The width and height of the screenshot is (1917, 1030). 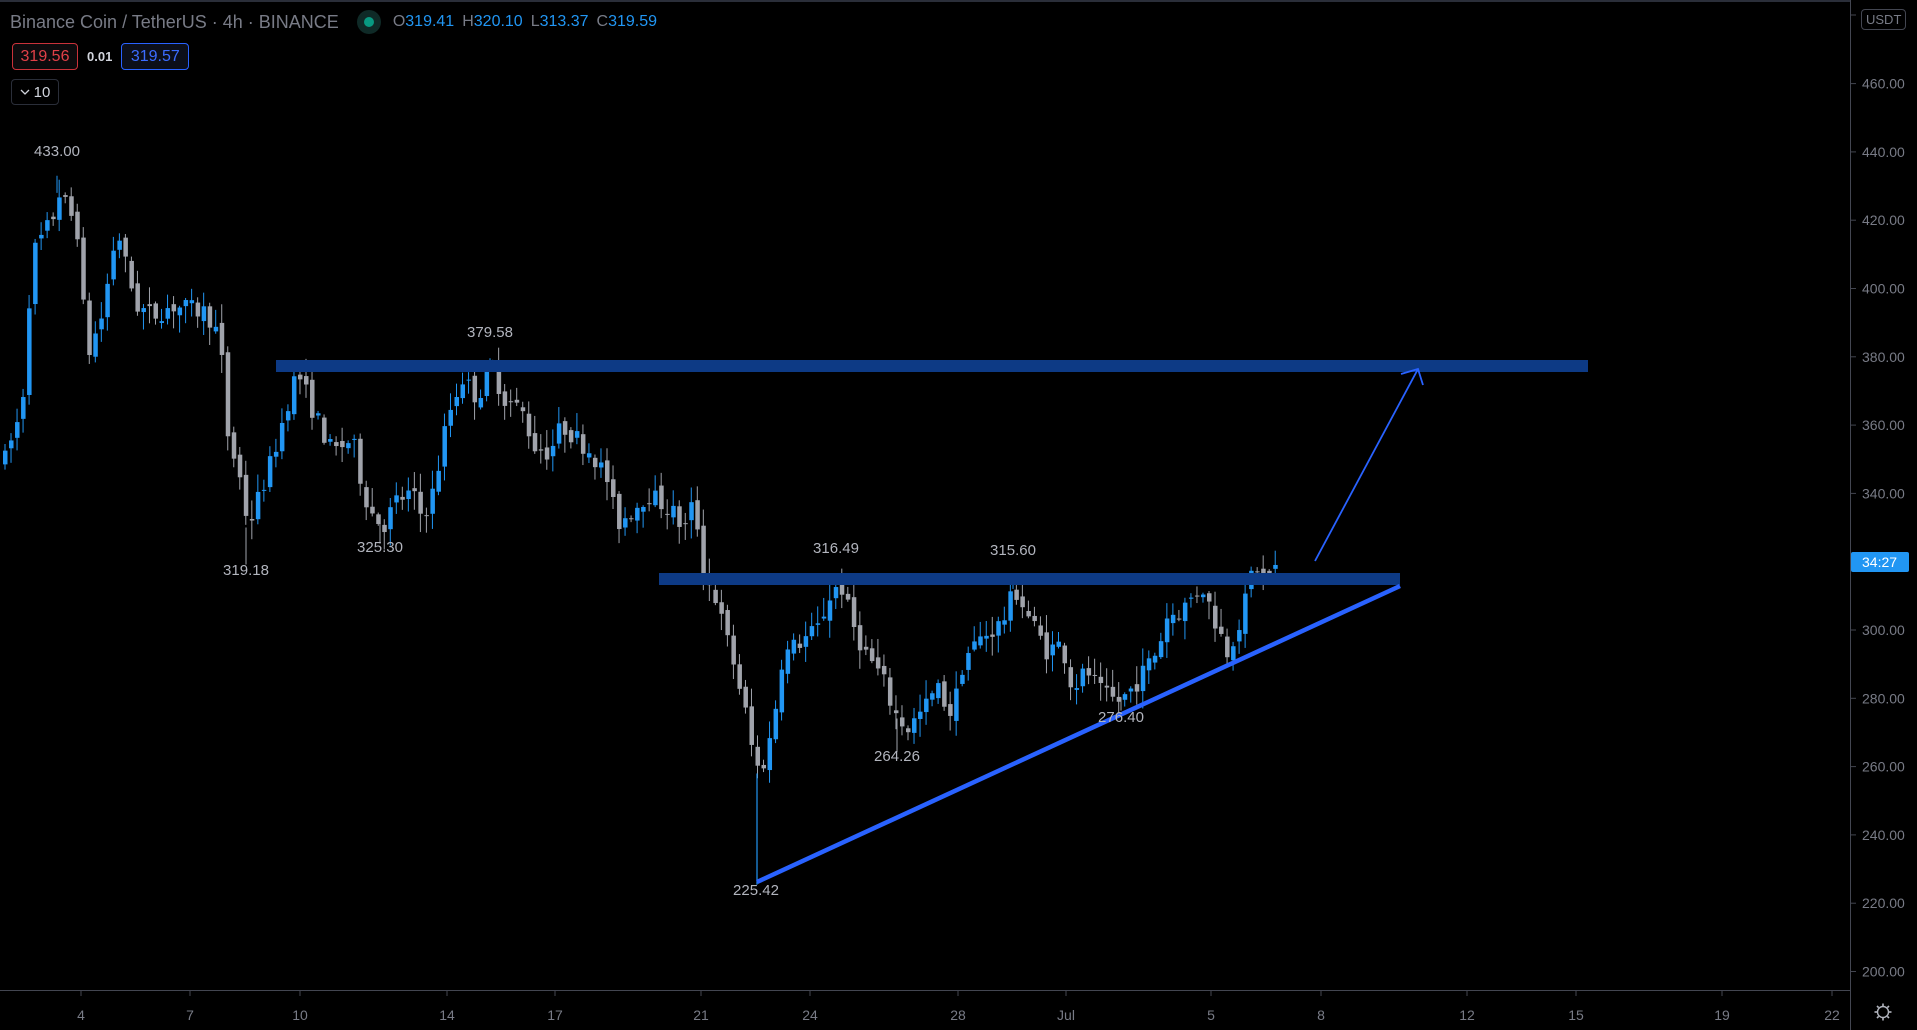 I want to click on price-tick-label: 440.00, so click(x=1883, y=152).